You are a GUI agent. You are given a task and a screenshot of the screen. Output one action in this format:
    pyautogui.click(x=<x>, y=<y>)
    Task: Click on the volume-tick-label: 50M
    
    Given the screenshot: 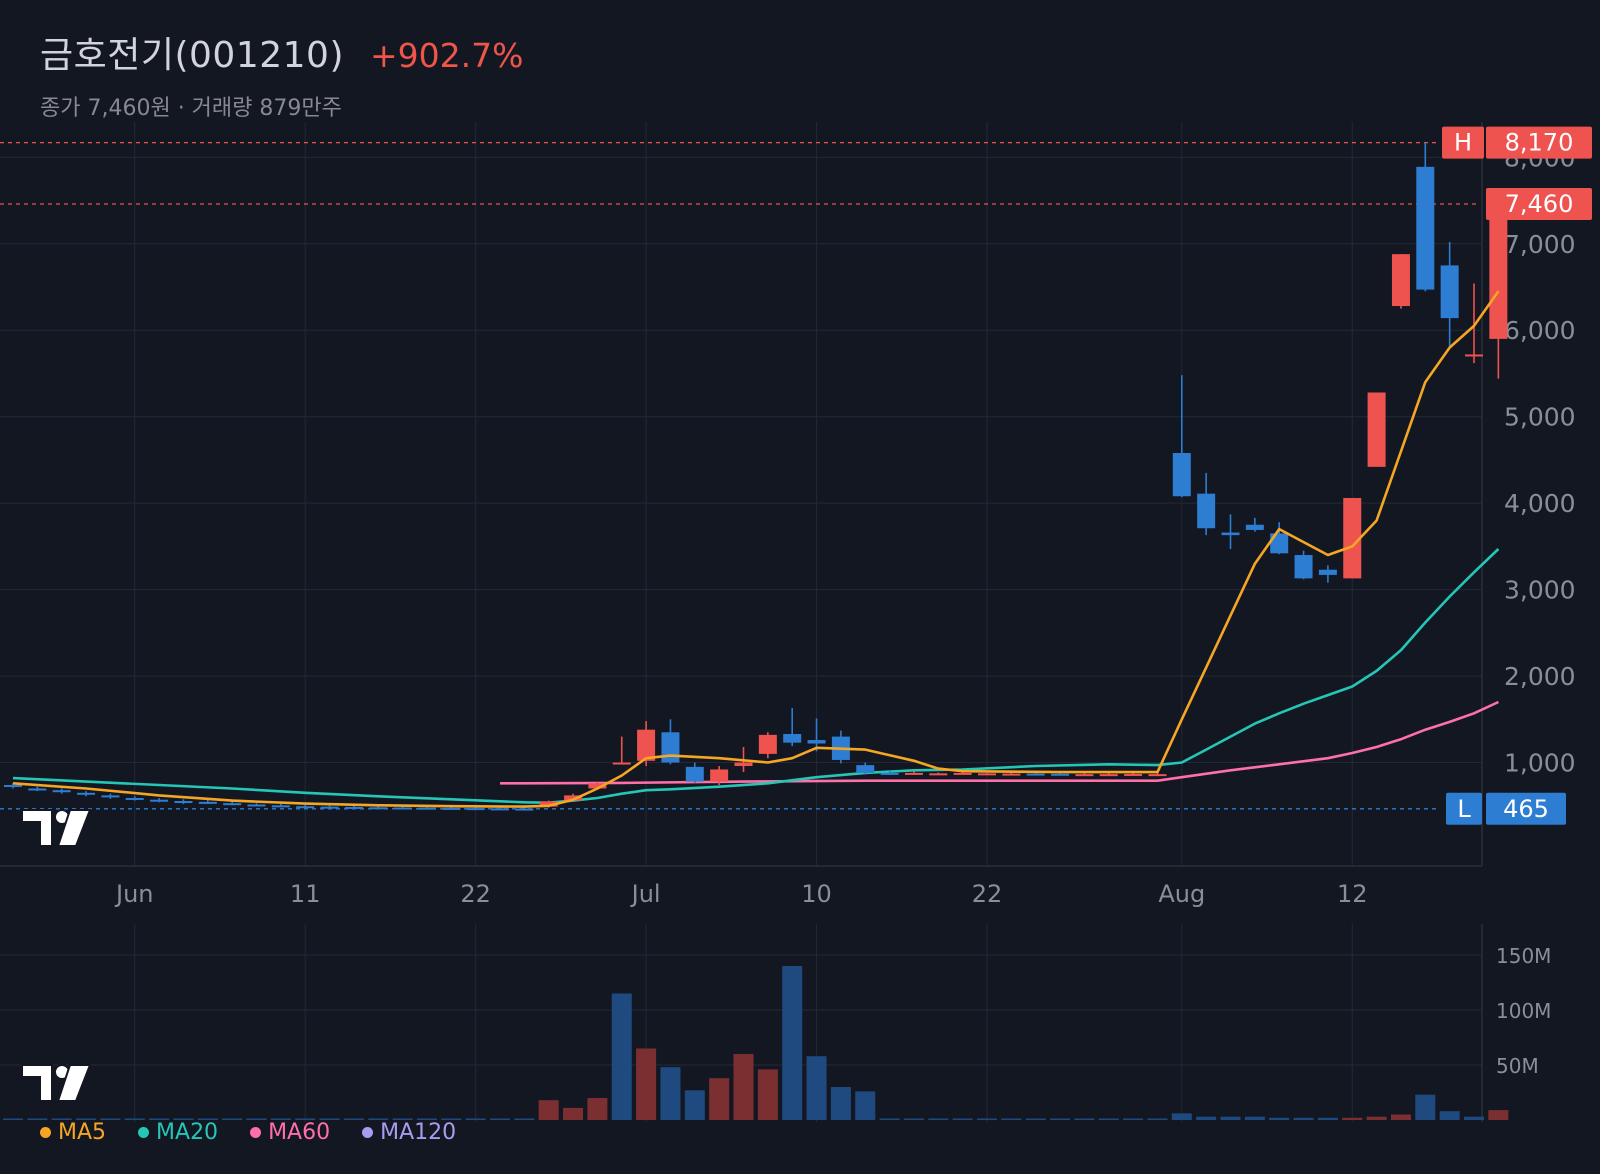 What is the action you would take?
    pyautogui.click(x=1517, y=1066)
    